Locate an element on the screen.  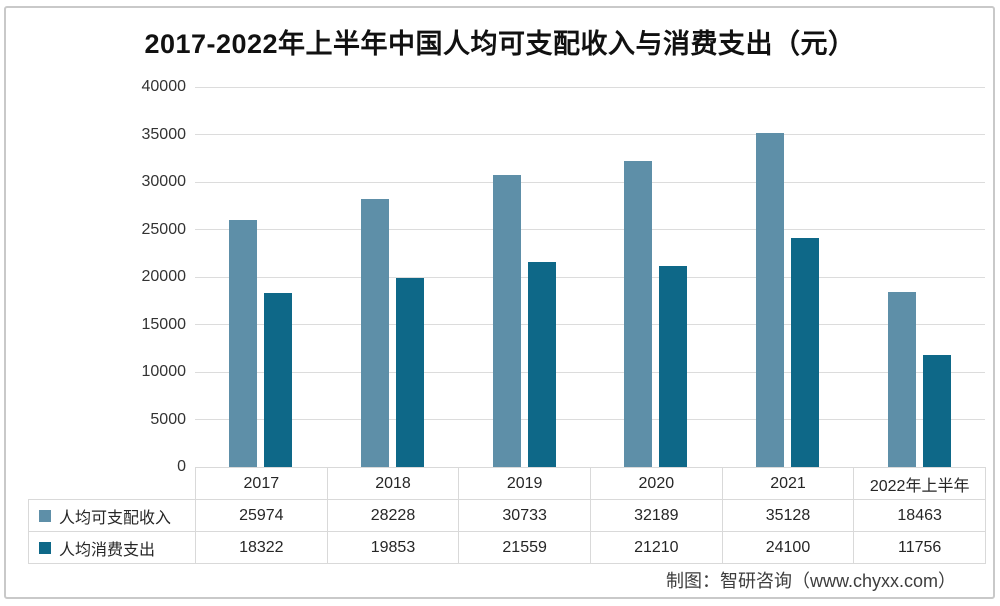
table-header-cell: 2018 is located at coordinates (393, 483).